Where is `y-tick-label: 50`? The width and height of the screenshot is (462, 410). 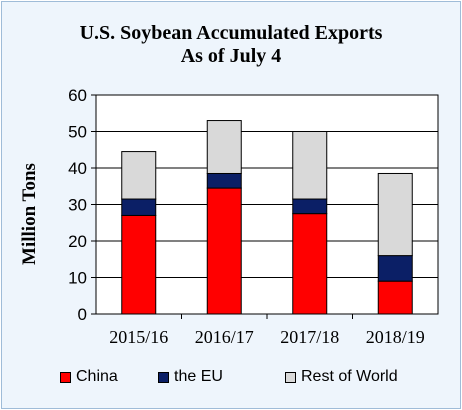 y-tick-label: 50 is located at coordinates (77, 132).